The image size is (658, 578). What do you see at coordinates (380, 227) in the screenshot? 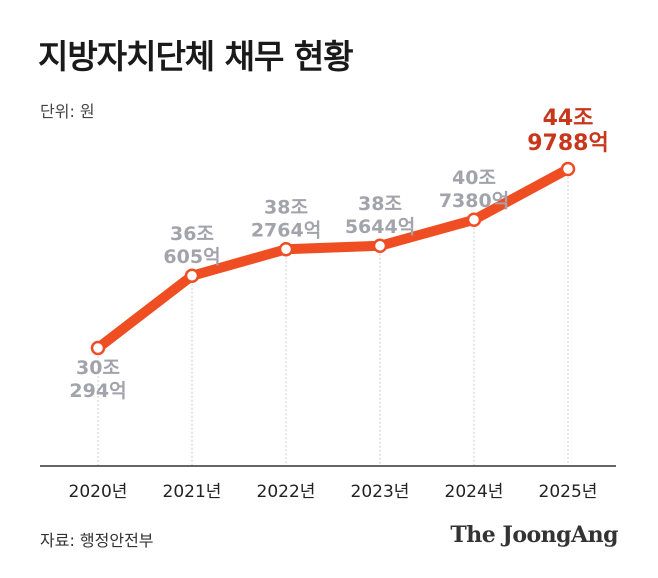
I see `data-label: 5644억` at bounding box center [380, 227].